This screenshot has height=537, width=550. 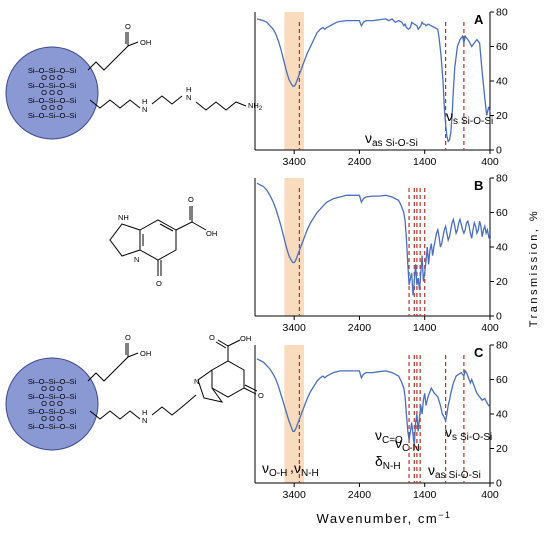 What do you see at coordinates (479, 19) in the screenshot?
I see `panel-label: A` at bounding box center [479, 19].